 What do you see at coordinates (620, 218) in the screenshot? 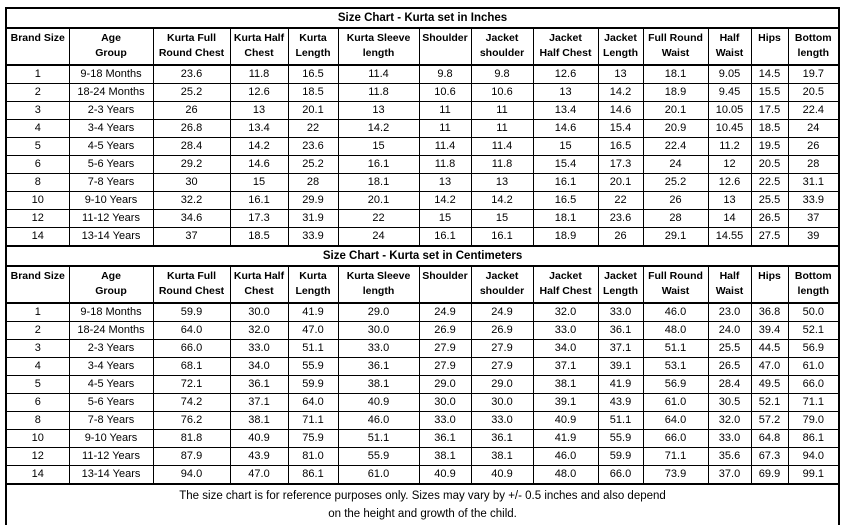
I see `table-cell: 23.6` at bounding box center [620, 218].